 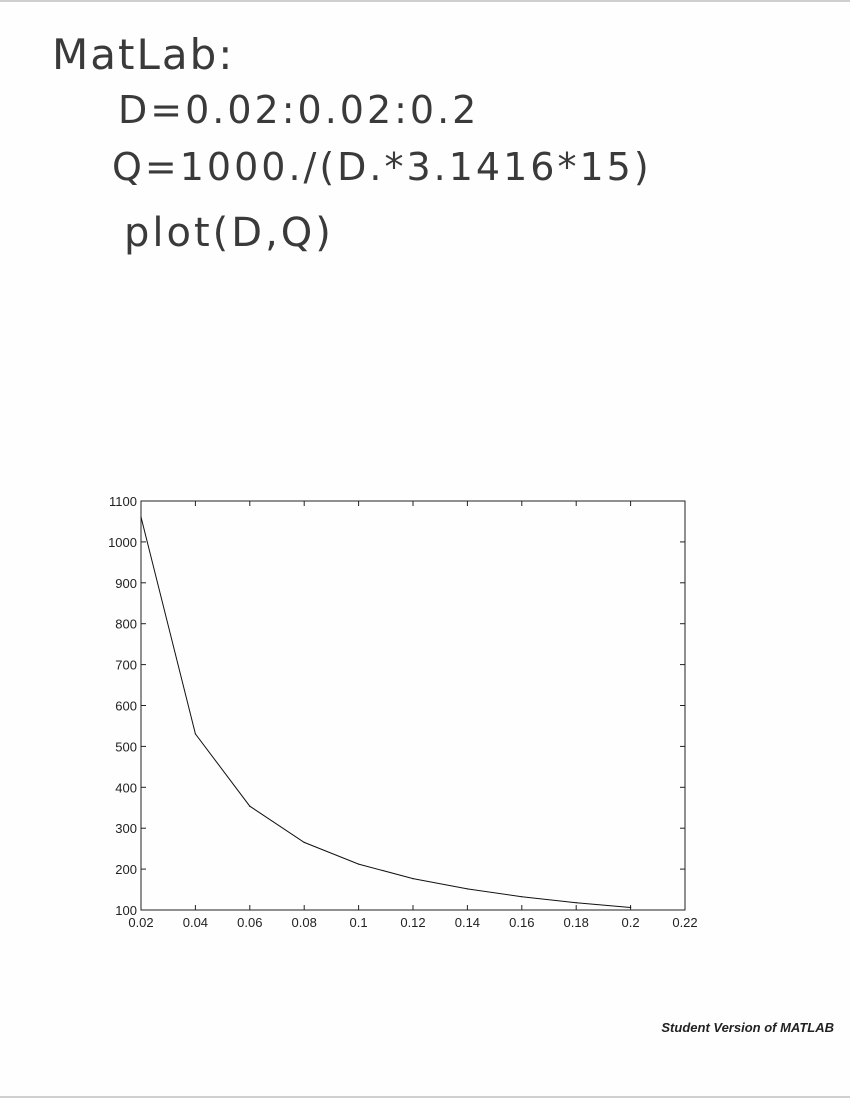 What do you see at coordinates (126, 624) in the screenshot?
I see `y-tick-label: 800` at bounding box center [126, 624].